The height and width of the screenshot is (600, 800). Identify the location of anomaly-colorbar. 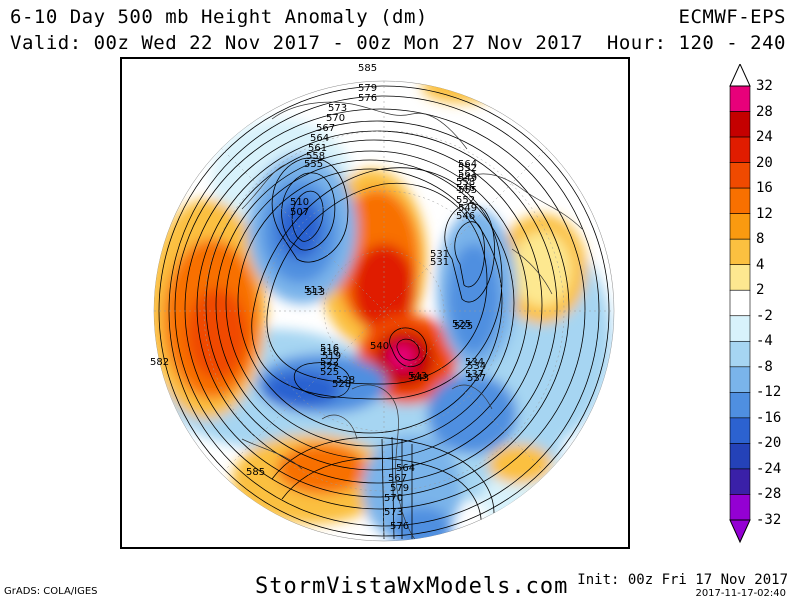
(740, 304).